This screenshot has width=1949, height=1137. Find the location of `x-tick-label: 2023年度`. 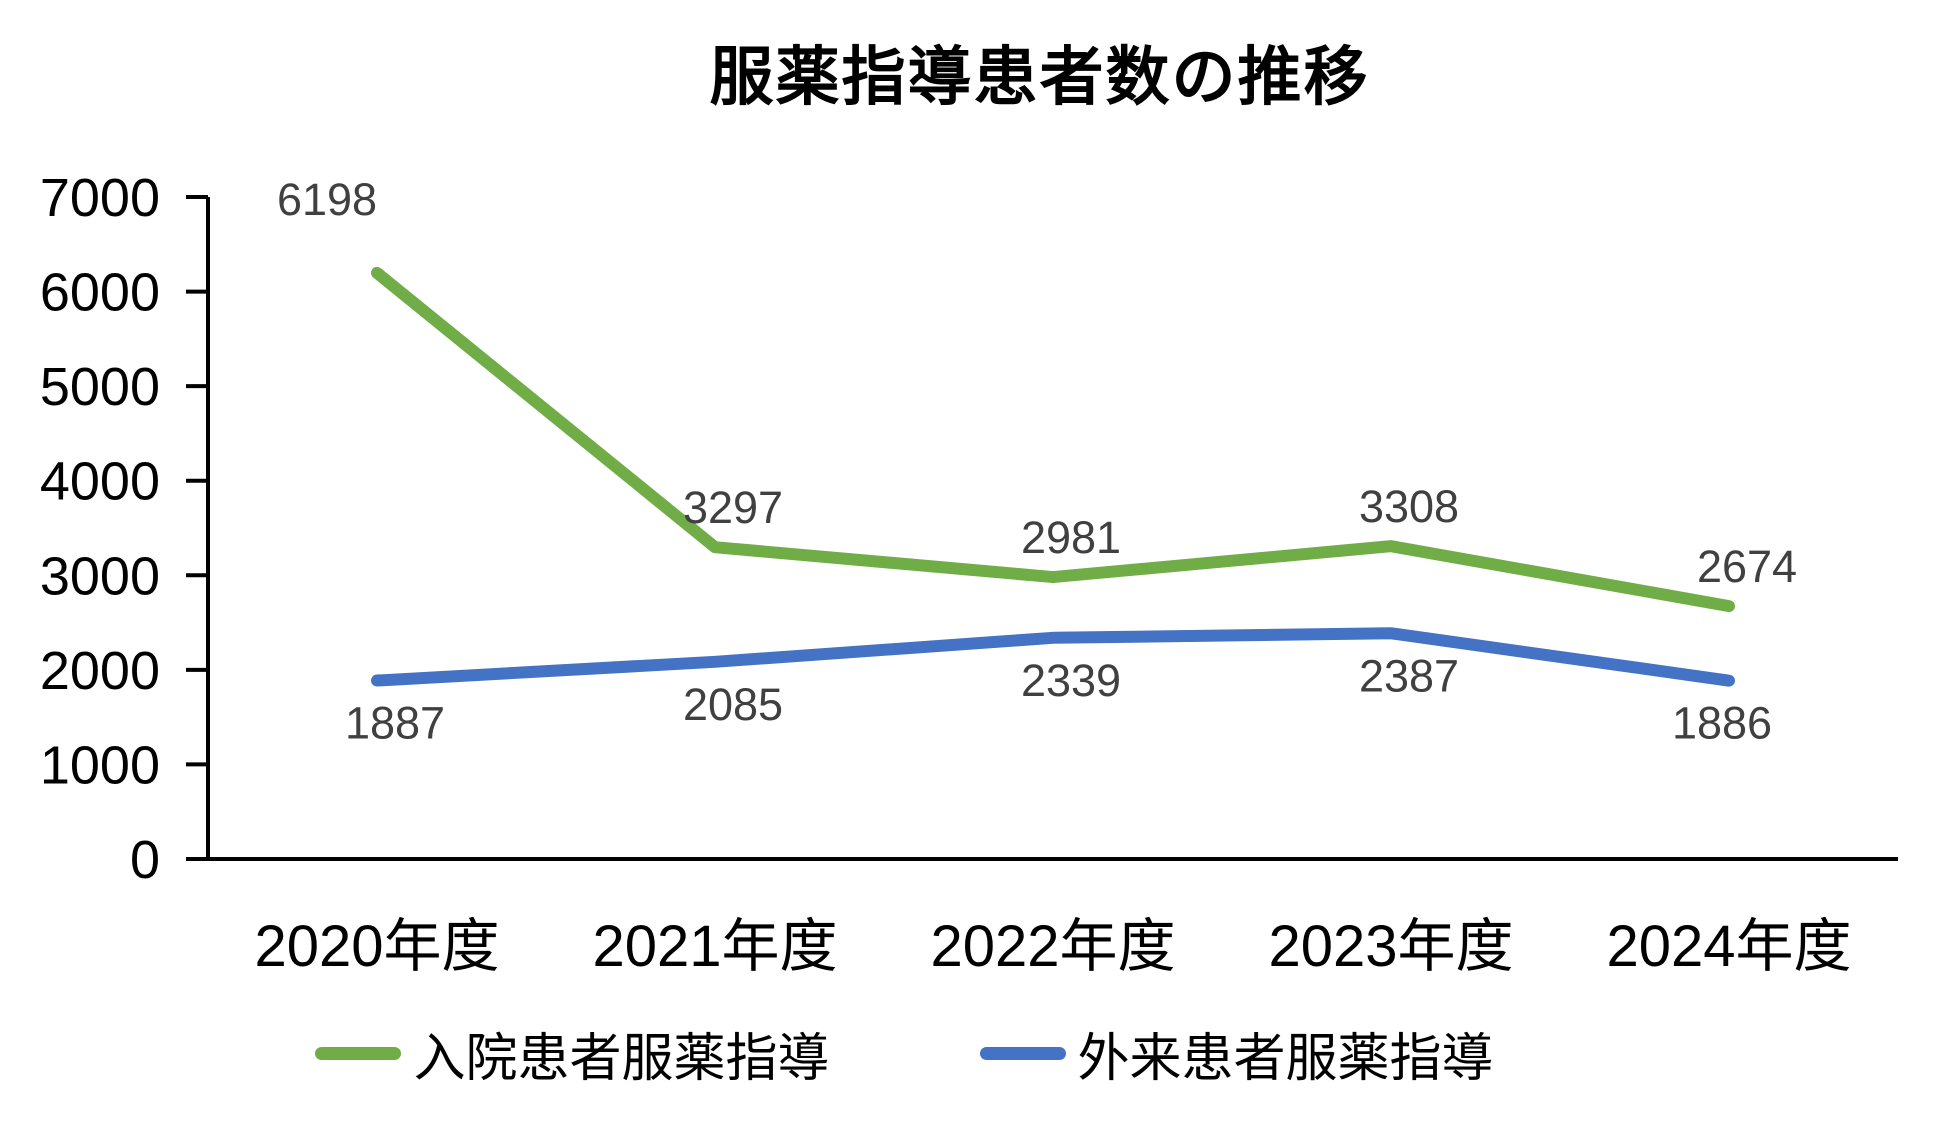

x-tick-label: 2023年度 is located at coordinates (1390, 946).